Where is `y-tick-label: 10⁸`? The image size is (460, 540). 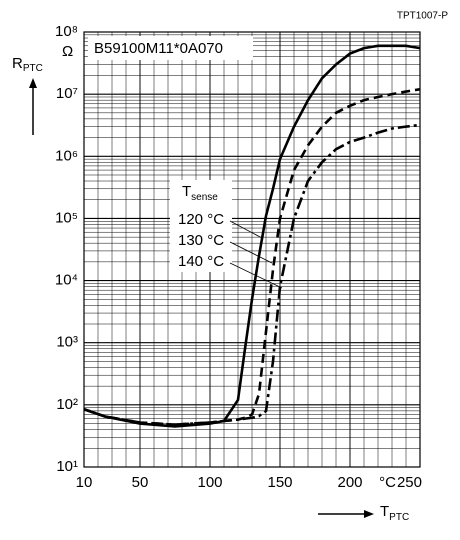
y-tick-label: 10⁸ is located at coordinates (66, 31).